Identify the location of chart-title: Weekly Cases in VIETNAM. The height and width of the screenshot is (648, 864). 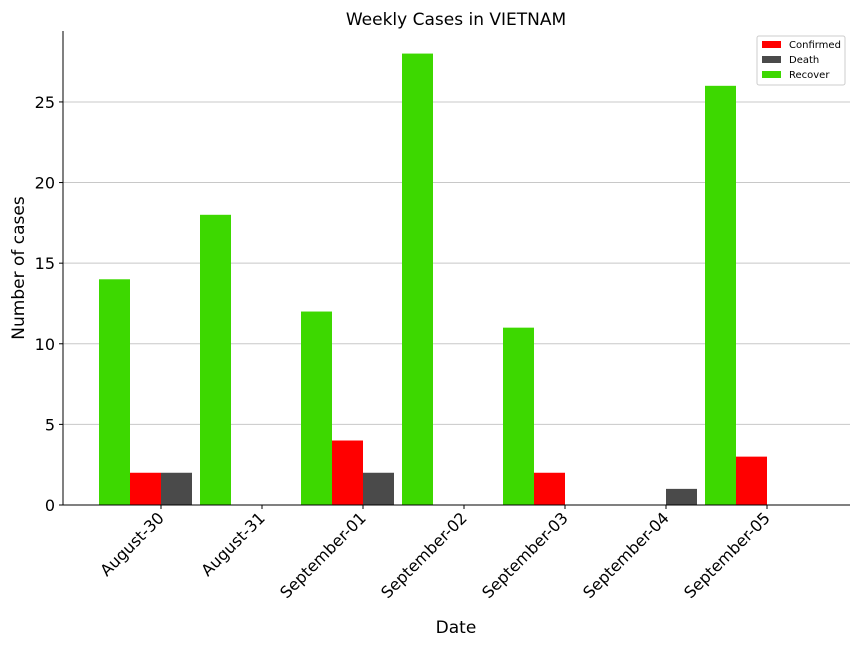
(456, 20).